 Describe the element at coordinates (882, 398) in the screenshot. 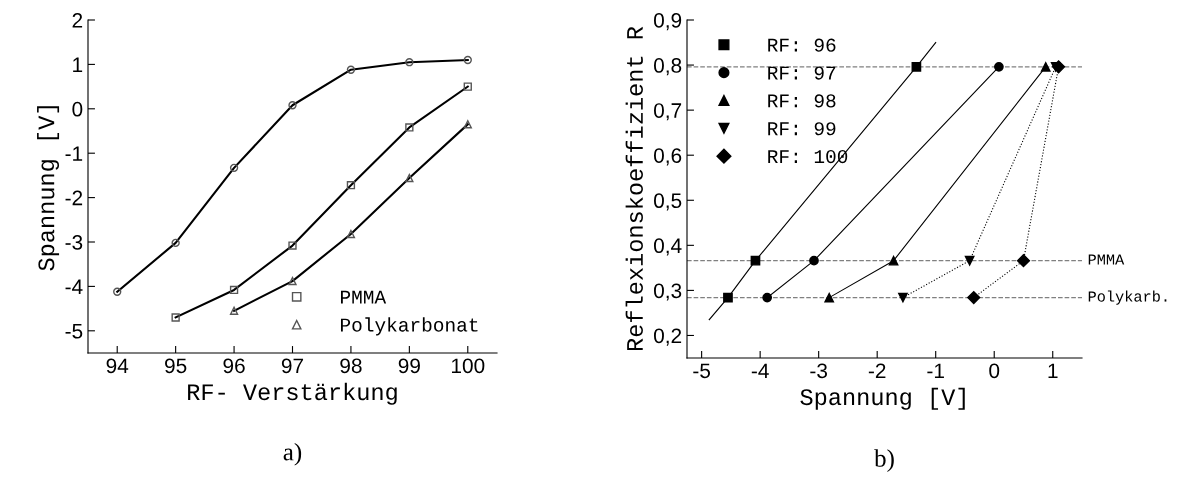

I see `x-axis-title: Spannung [V]` at that location.